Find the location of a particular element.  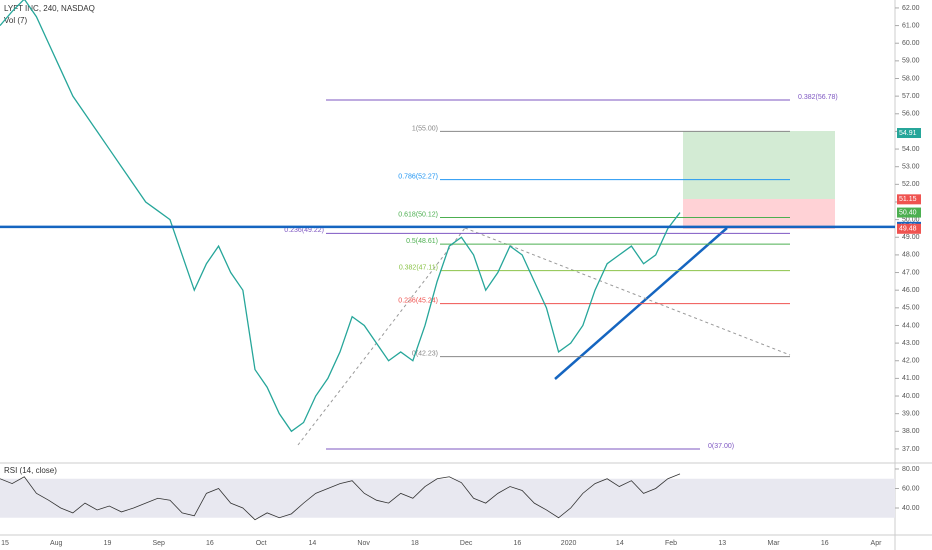

x-tick-label: Oct is located at coordinates (261, 543).